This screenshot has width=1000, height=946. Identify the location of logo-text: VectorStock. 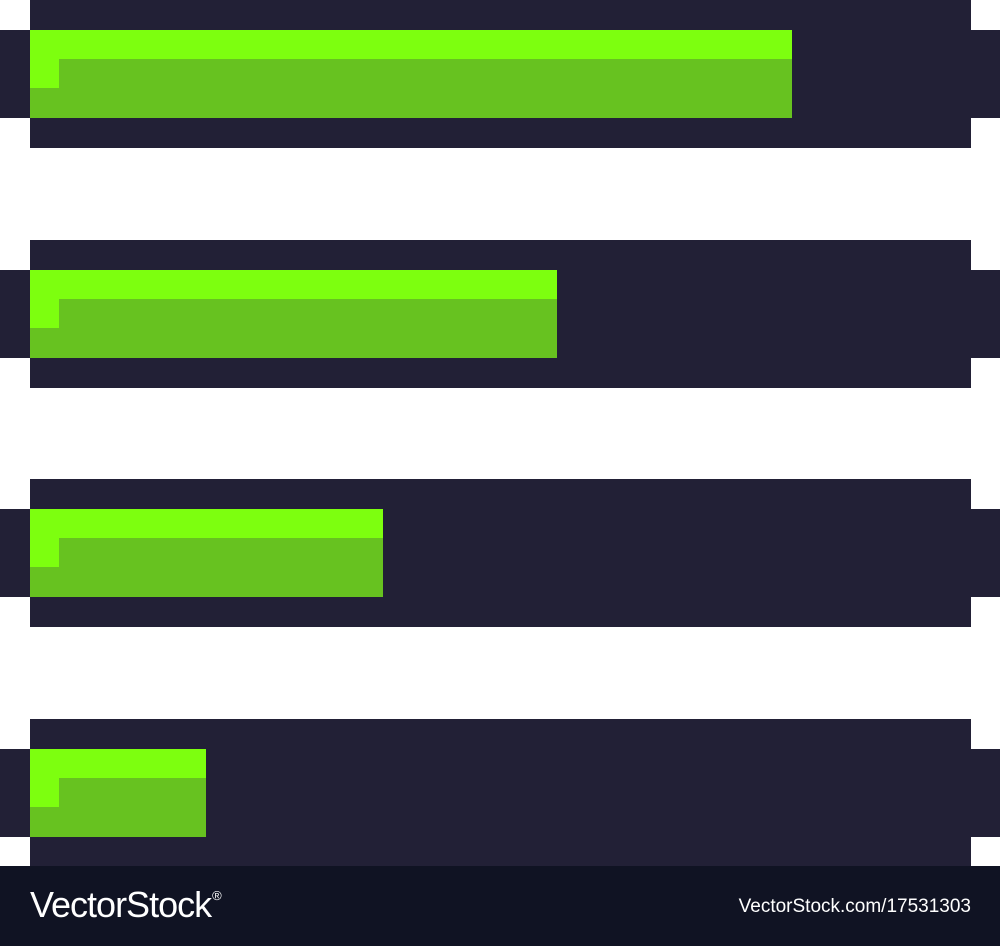
(121, 904).